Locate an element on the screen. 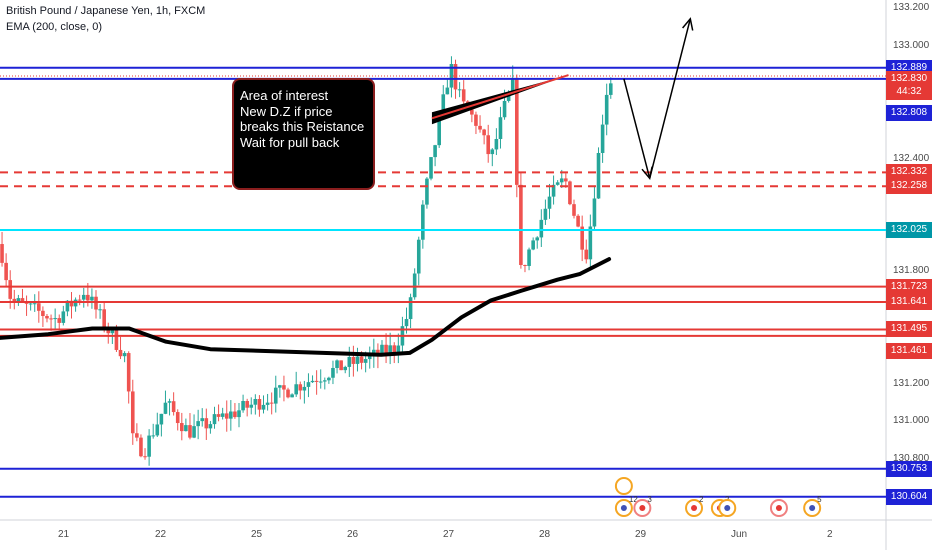 This screenshot has width=932, height=550. price-tag: 131.641 is located at coordinates (909, 302).